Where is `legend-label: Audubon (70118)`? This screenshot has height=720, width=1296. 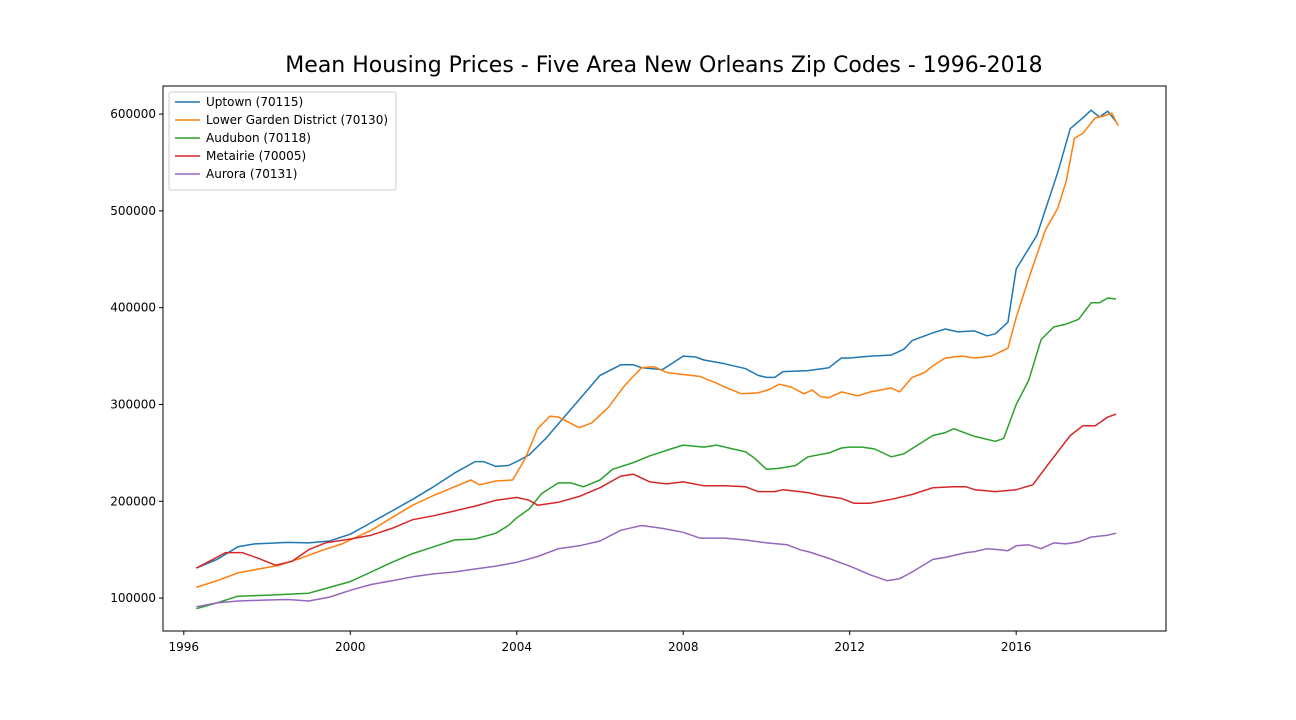 legend-label: Audubon (70118) is located at coordinates (258, 138).